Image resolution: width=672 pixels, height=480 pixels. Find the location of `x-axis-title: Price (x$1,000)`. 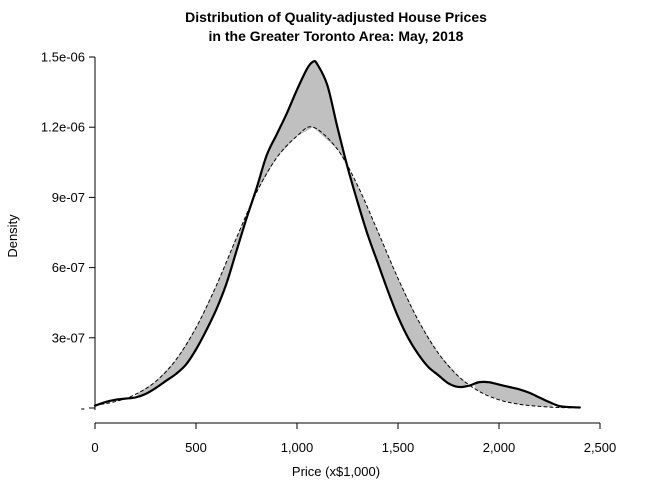

x-axis-title: Price (x$1,000) is located at coordinates (336, 471).